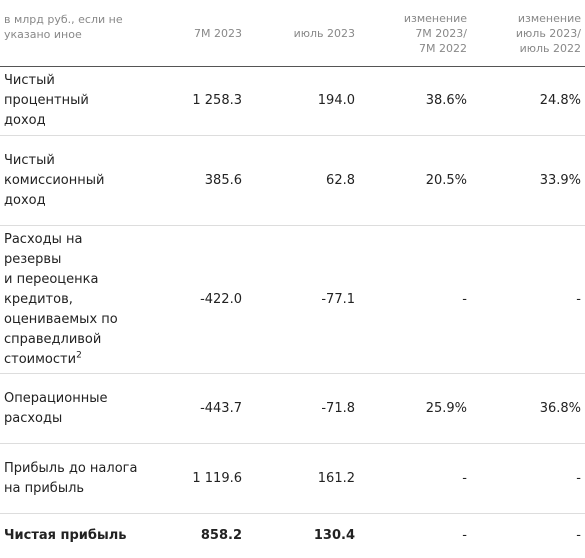  What do you see at coordinates (302, 478) in the screenshot?
I see `value-cell: 161.2` at bounding box center [302, 478].